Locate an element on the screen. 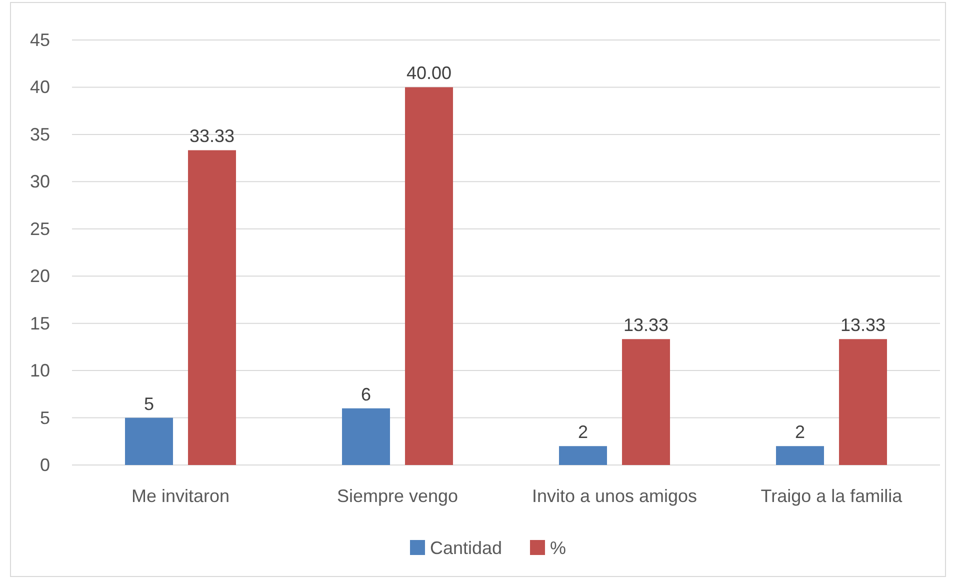 The image size is (956, 579). legend-label: % is located at coordinates (558, 548).